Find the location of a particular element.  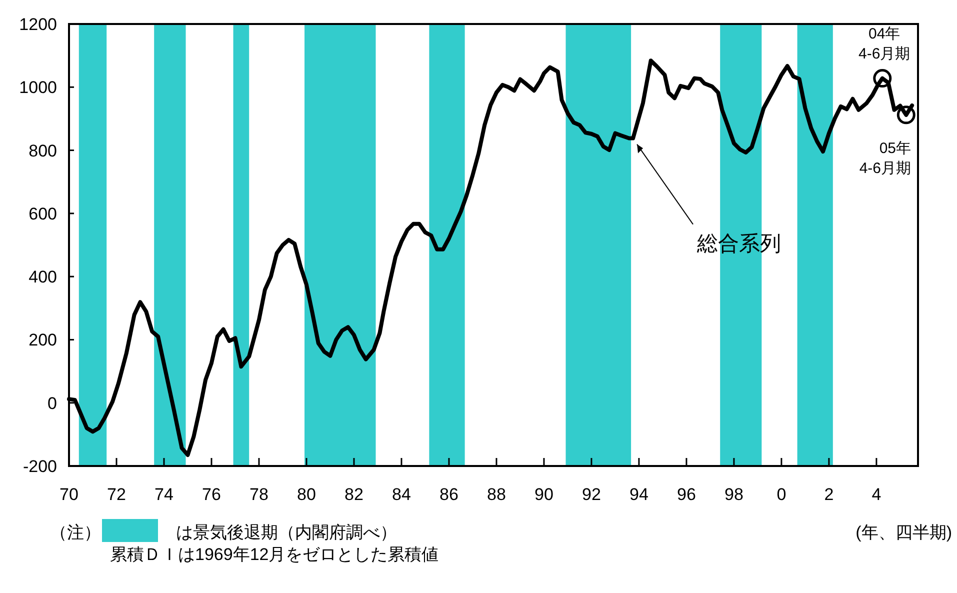

text: 累積ＤＩは1969年12月をゼロとした累積値 is located at coordinates (274, 554).